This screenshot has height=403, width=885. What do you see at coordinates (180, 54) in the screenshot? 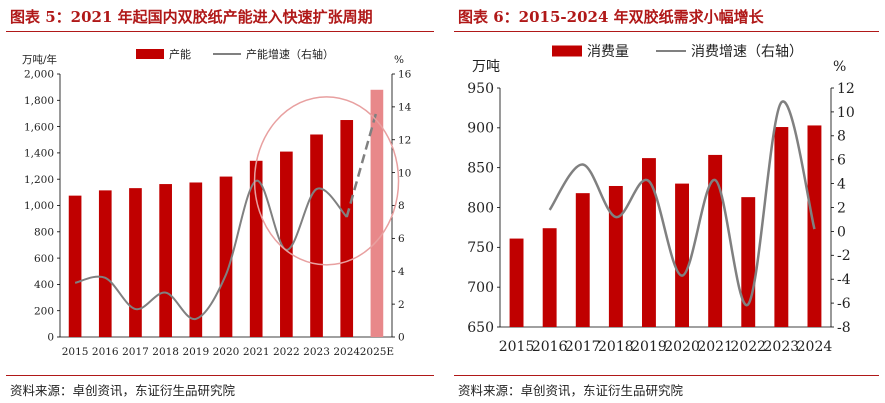
I see `legend-label-bar: 产能` at bounding box center [180, 54].